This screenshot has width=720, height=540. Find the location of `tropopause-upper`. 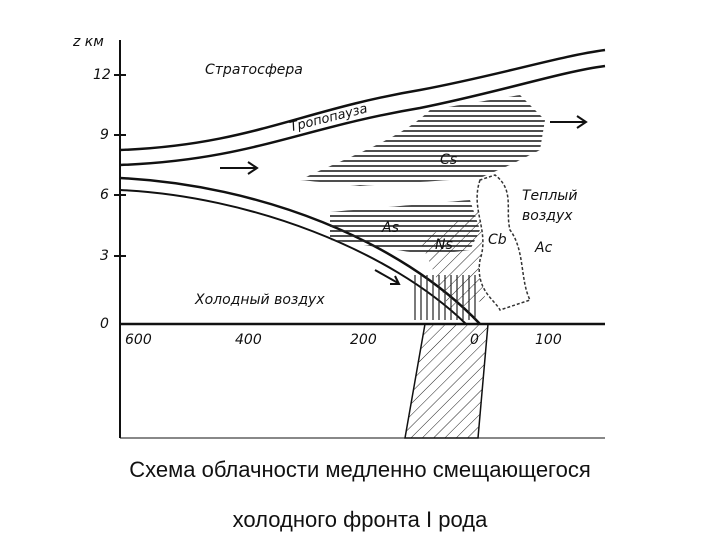

tropopause-upper is located at coordinates (362, 100).